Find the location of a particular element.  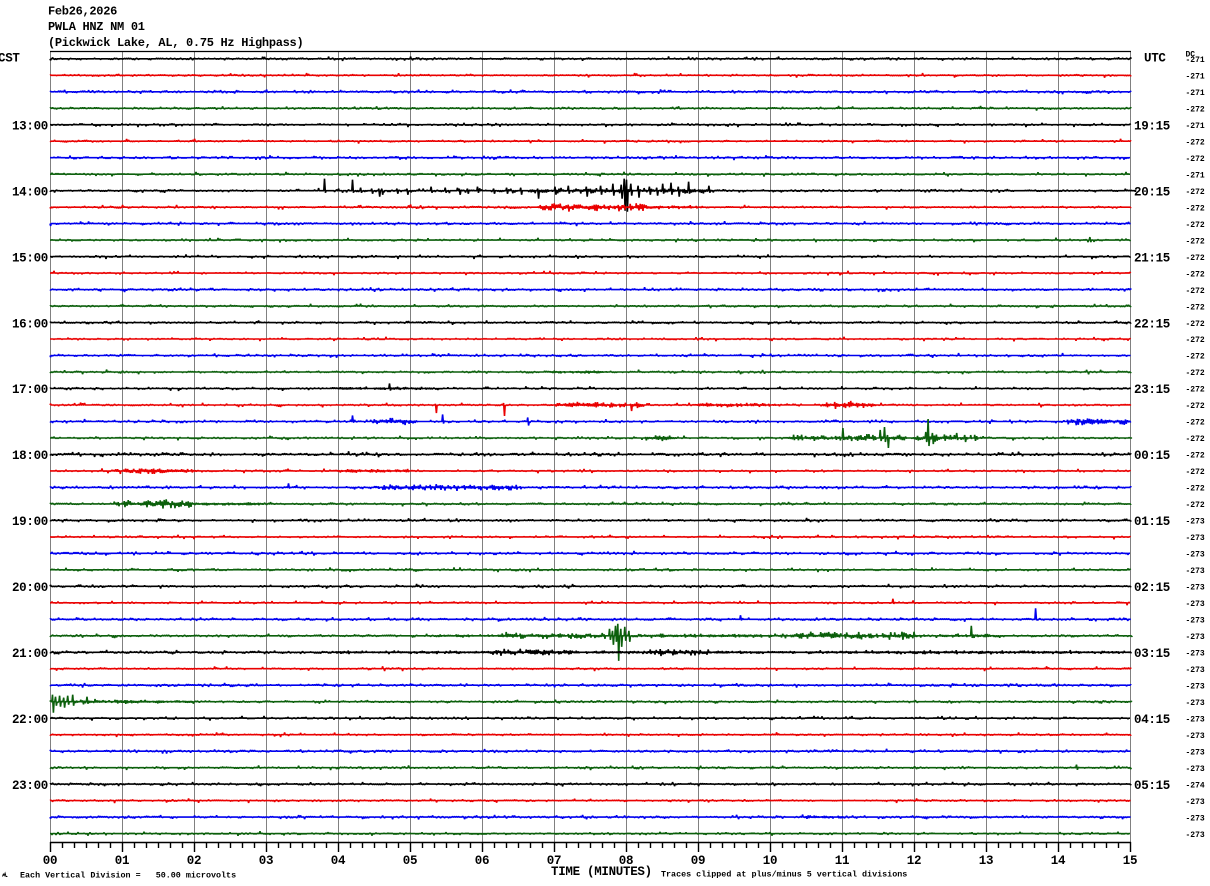

svg-text: 01:15 is located at coordinates (1152, 522).